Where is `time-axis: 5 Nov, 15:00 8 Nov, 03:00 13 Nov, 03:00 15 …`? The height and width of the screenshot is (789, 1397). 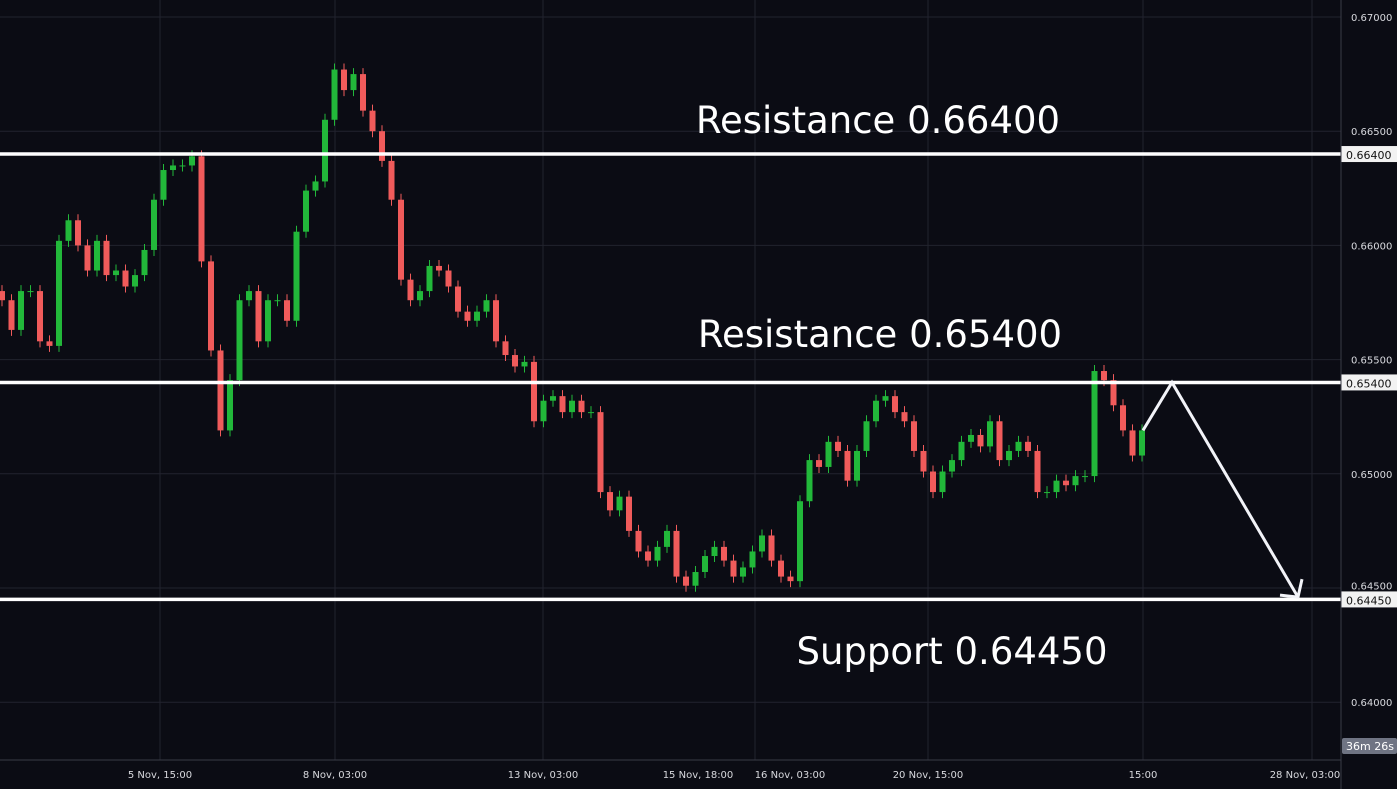
time-axis: 5 Nov, 15:00 8 Nov, 03:00 13 Nov, 03:00 15 … is located at coordinates (734, 775).